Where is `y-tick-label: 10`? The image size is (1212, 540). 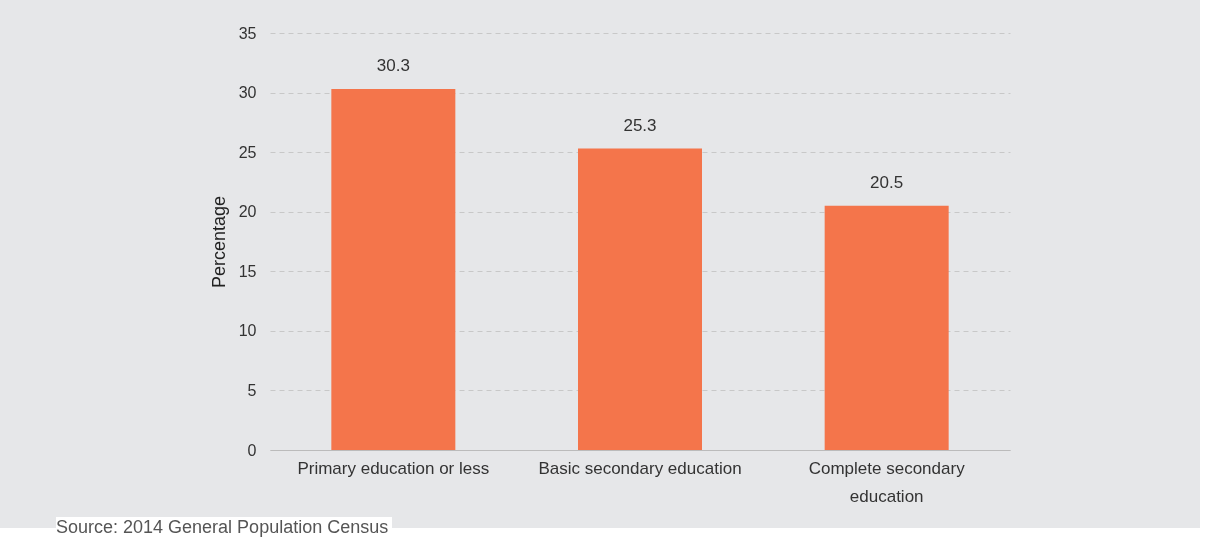 y-tick-label: 10 is located at coordinates (247, 331).